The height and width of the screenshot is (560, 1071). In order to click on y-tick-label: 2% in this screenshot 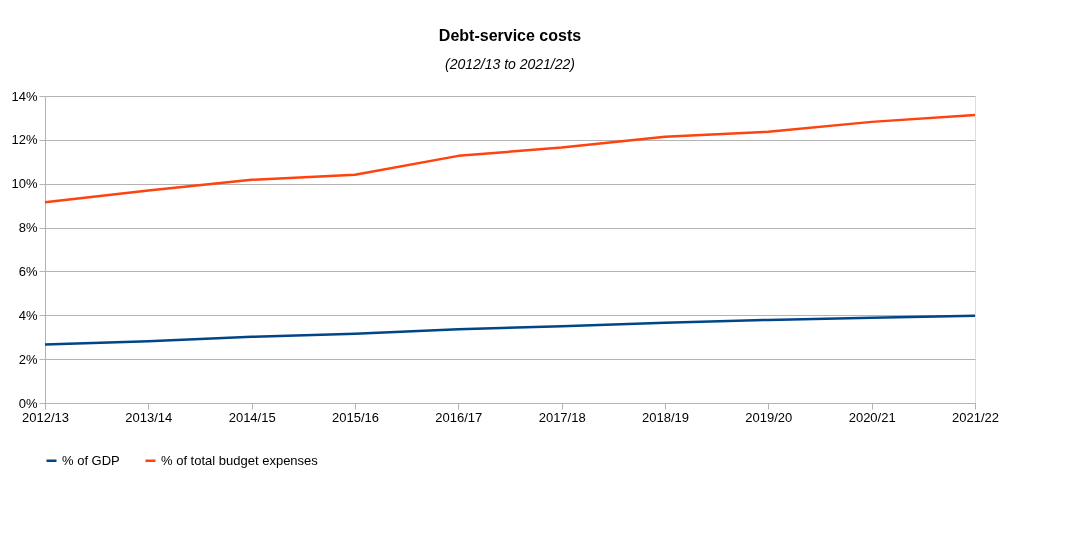, I will do `click(28, 359)`.